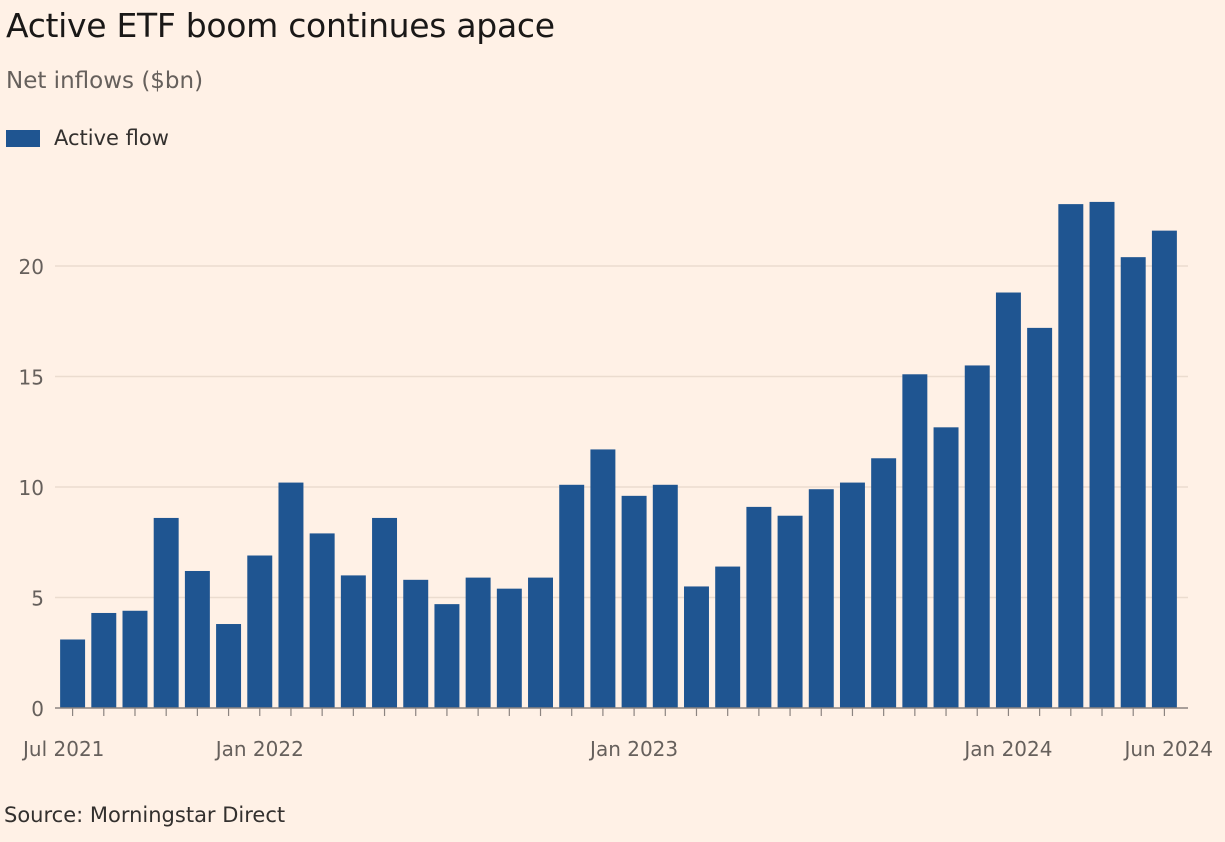 Image resolution: width=1225 pixels, height=842 pixels. What do you see at coordinates (478, 642) in the screenshot?
I see `bar-aug-2022` at bounding box center [478, 642].